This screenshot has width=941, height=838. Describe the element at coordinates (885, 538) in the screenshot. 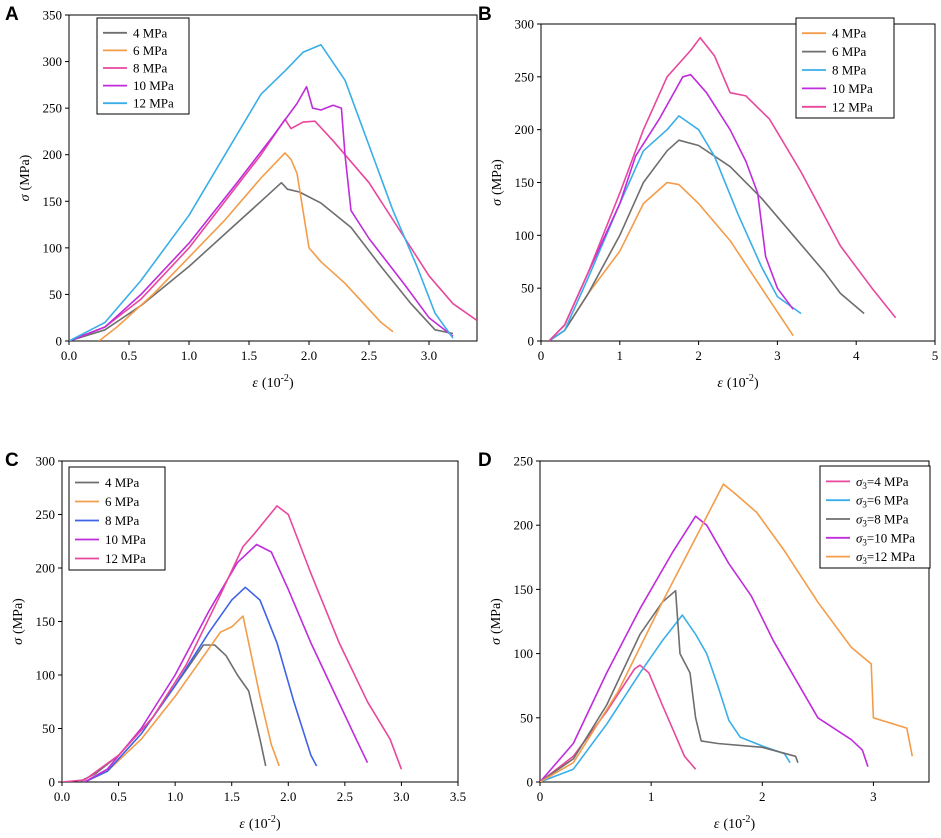

I see `legend-entry: σ3=10 MPa` at that location.